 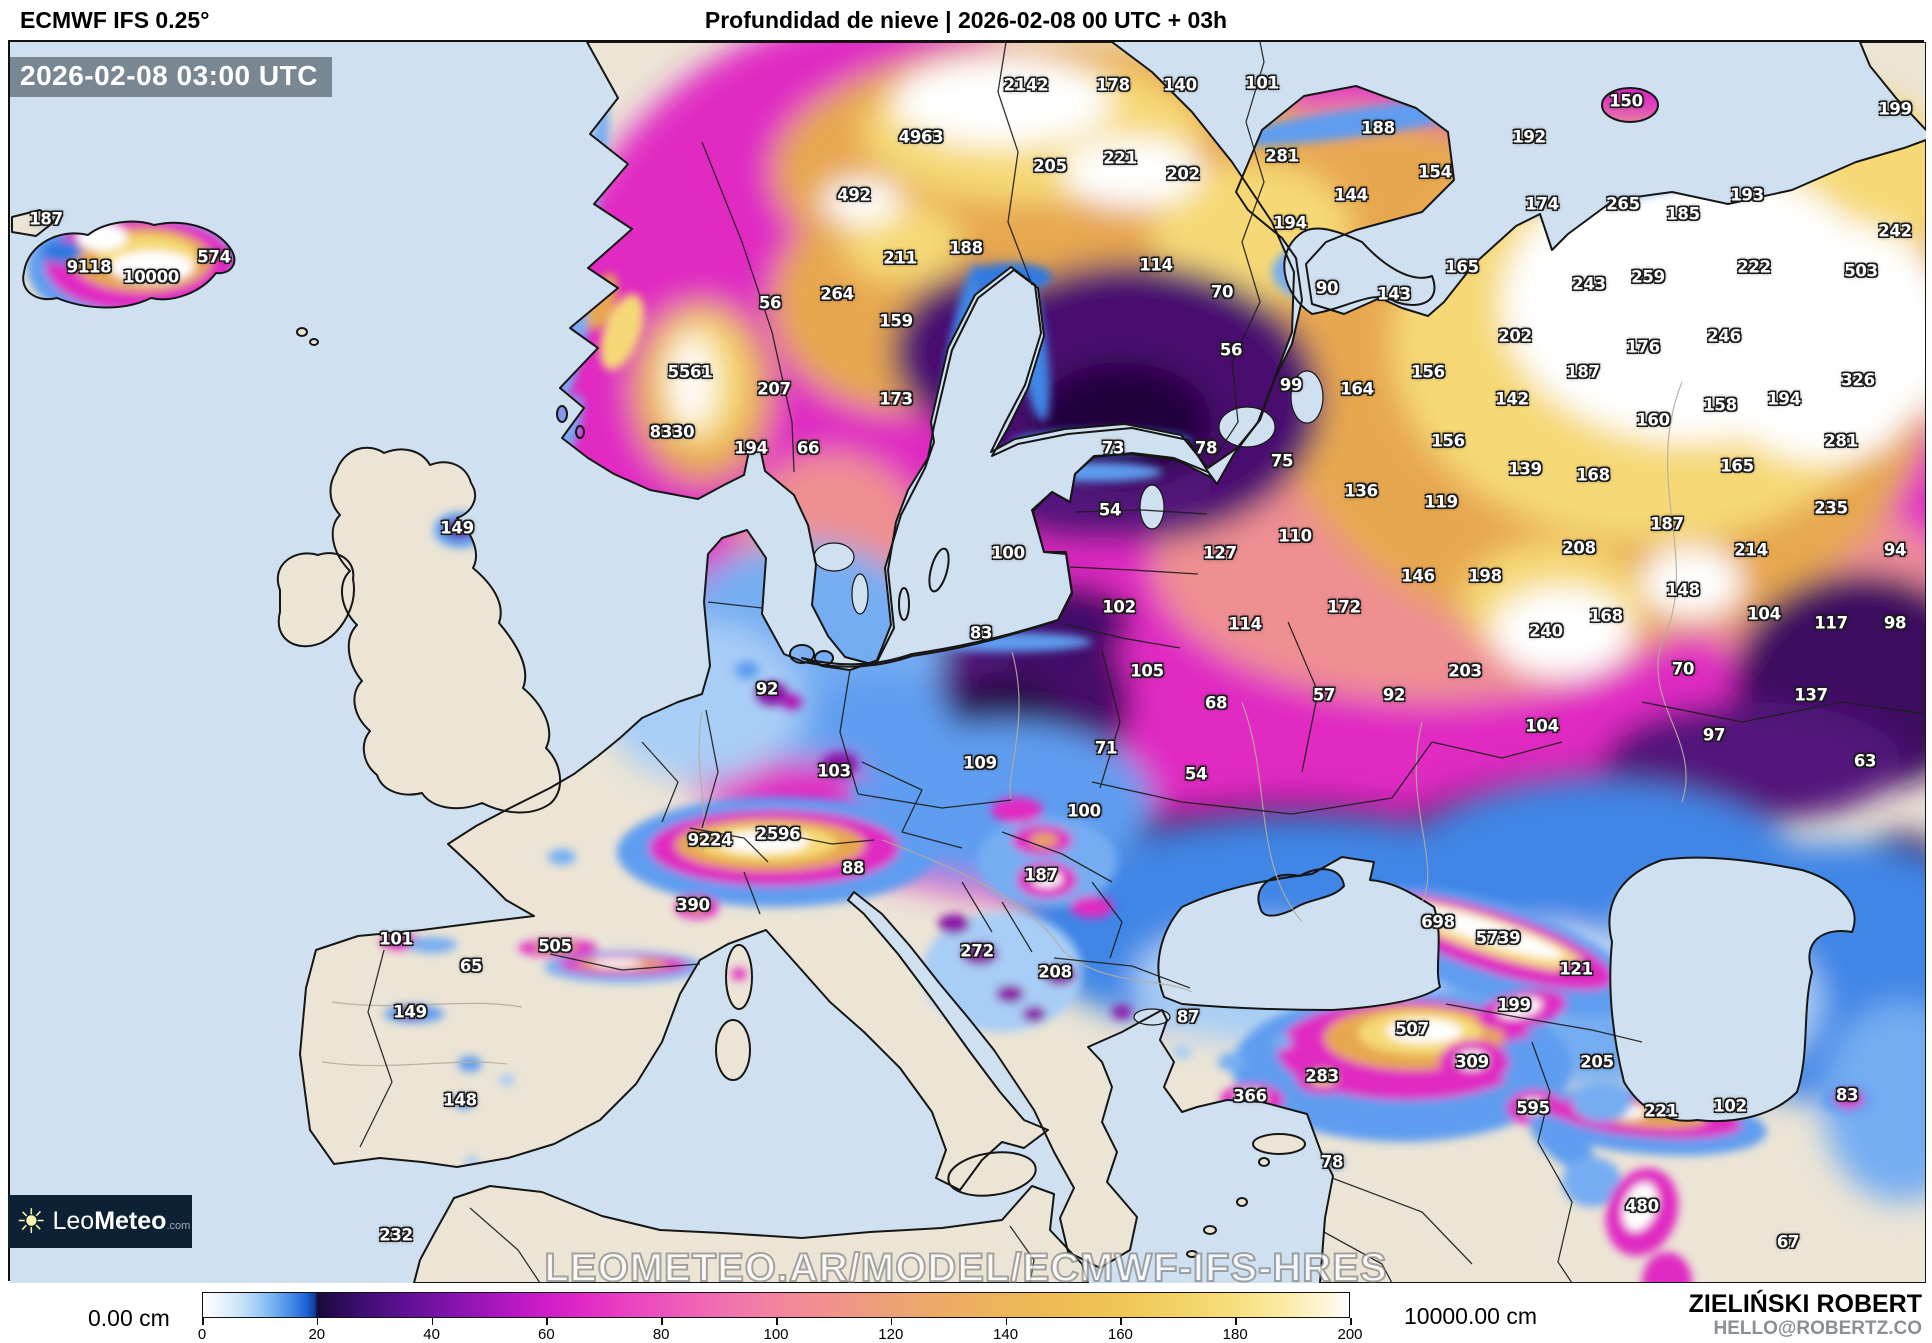 I want to click on colorbar-tick-label: 100, so click(x=776, y=1334).